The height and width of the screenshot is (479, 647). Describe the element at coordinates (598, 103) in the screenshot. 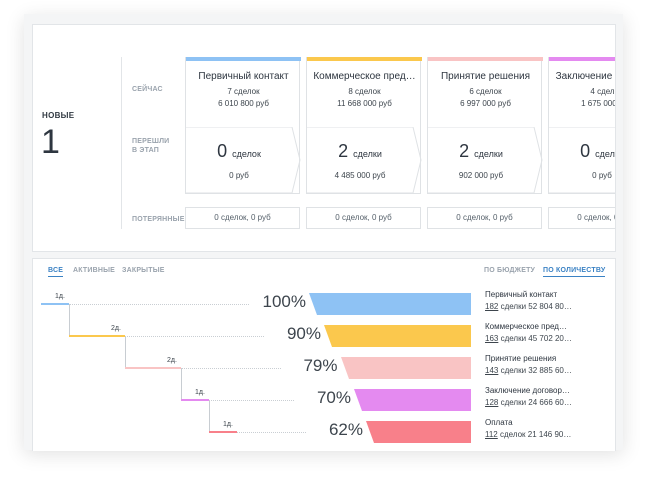

I see `stage-sum: 1 675 000 руб` at that location.